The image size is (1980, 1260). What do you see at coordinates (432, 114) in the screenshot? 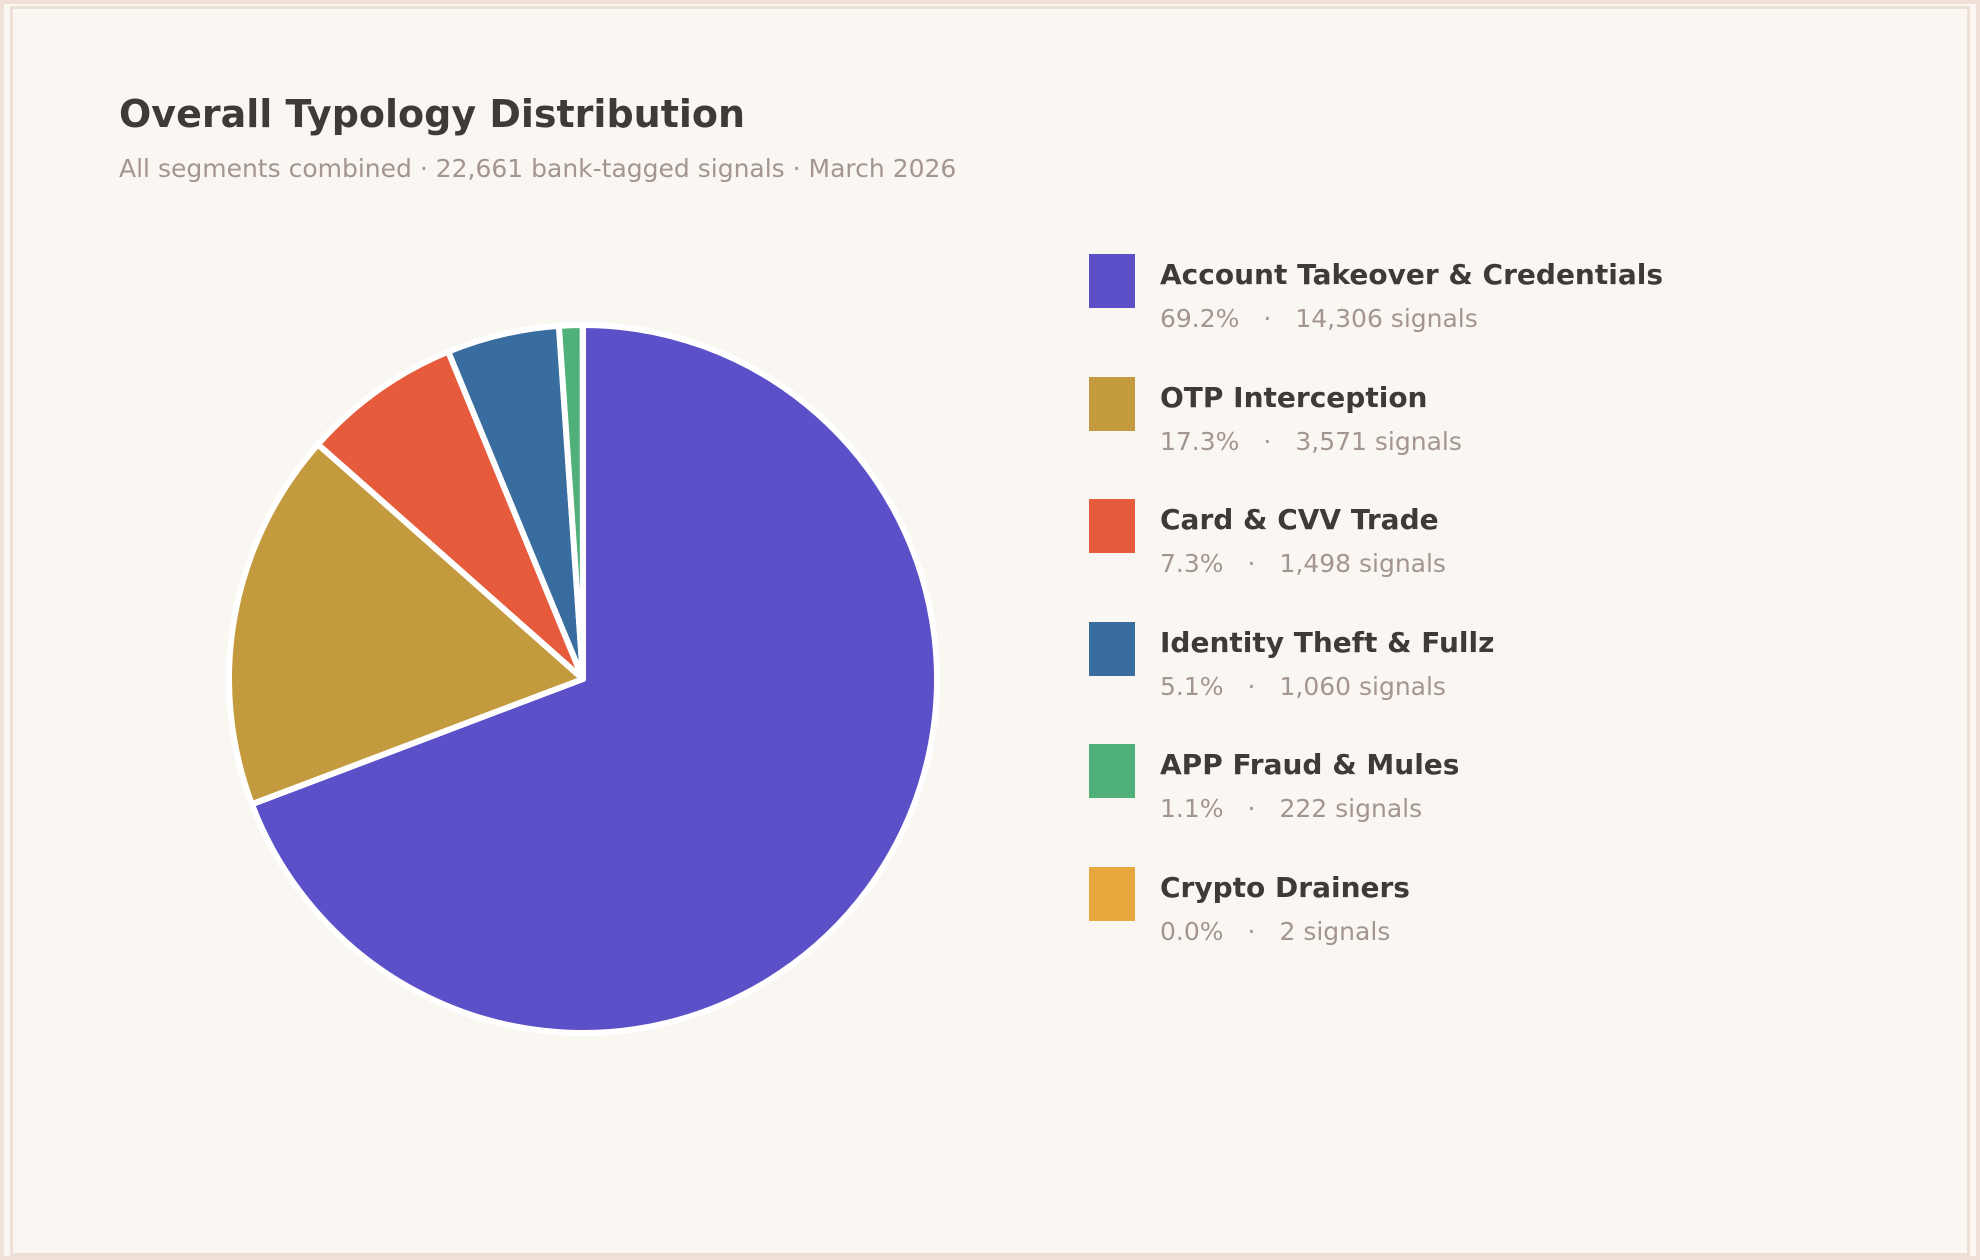
I see `chart-title: Overall Typology Distribution` at bounding box center [432, 114].